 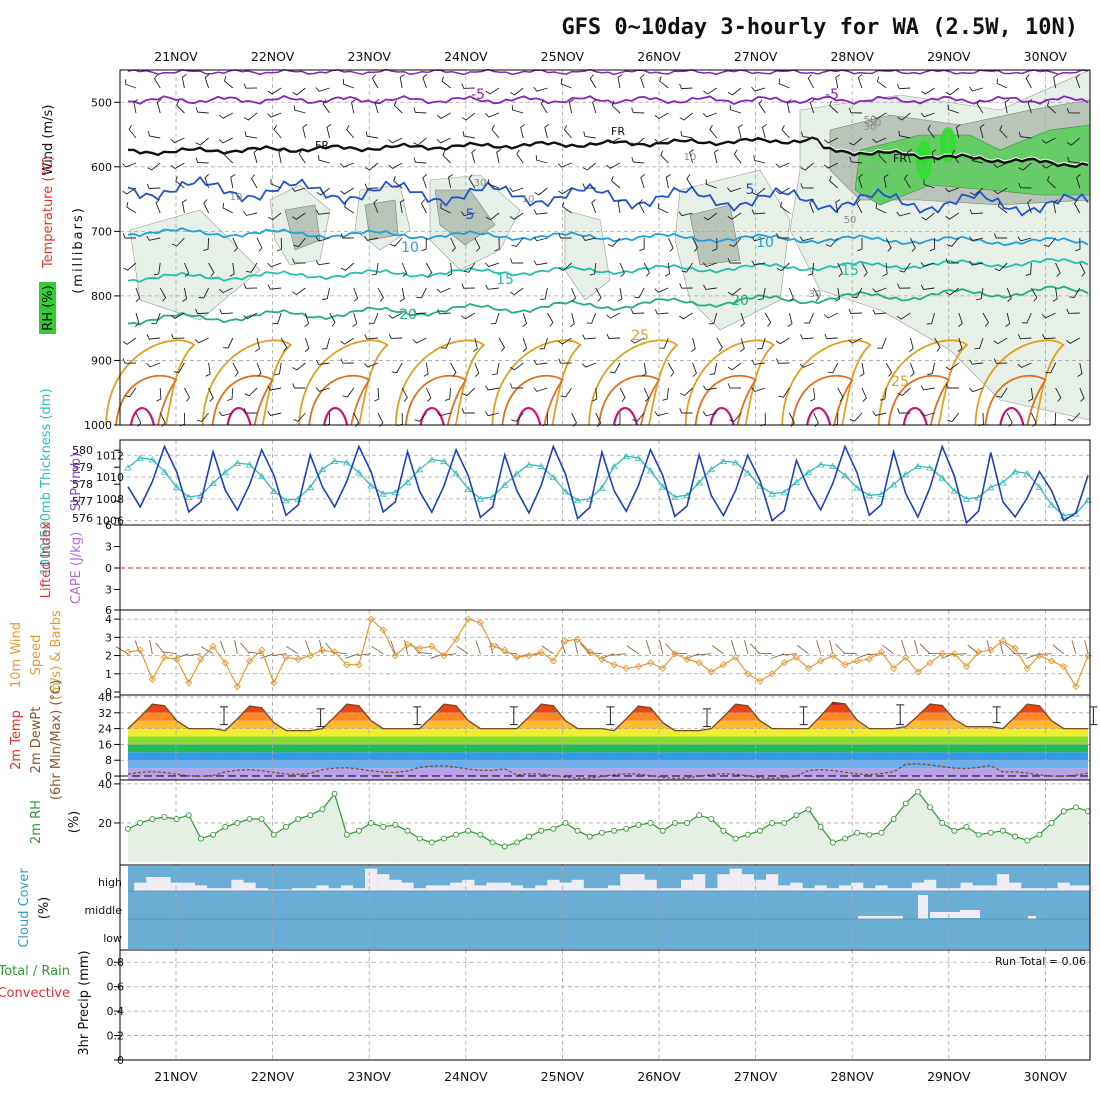 I want to click on axis-tick-label: 40, so click(x=105, y=784).